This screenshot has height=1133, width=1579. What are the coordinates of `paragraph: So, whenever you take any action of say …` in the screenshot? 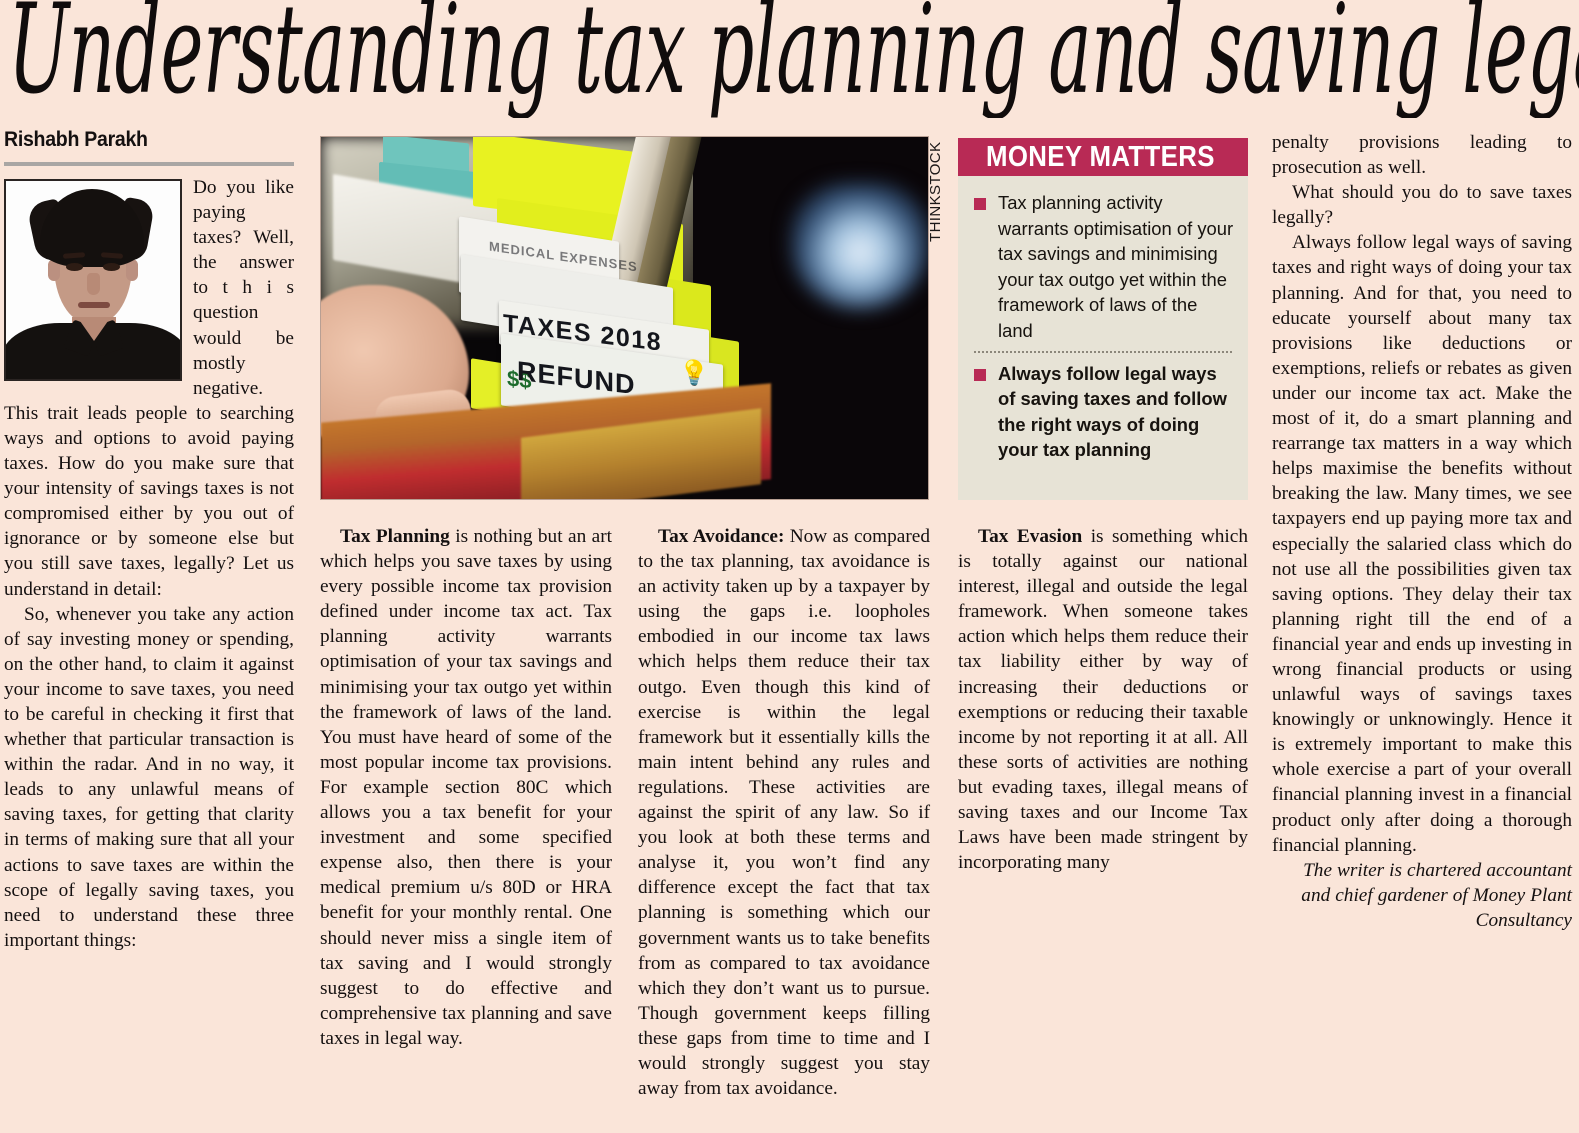 It's located at (149, 777).